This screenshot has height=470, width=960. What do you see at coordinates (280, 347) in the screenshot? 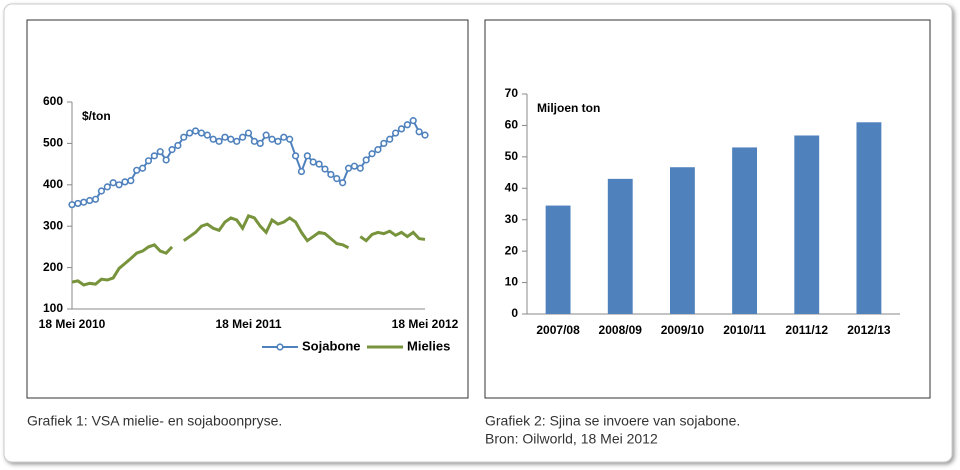
I see `legend-marker` at bounding box center [280, 347].